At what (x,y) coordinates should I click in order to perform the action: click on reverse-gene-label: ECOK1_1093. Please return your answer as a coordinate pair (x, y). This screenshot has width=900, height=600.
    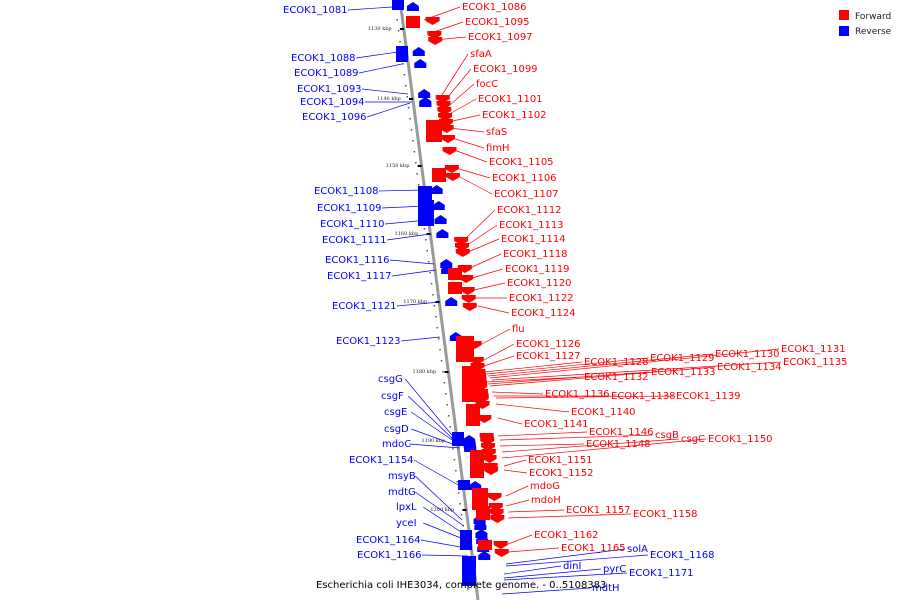
    Looking at the image, I should click on (329, 89).